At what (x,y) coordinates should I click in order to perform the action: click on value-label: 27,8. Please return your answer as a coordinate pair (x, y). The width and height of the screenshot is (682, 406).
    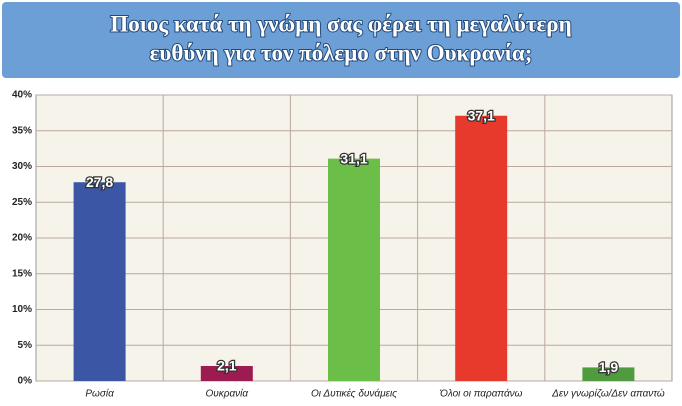
    Looking at the image, I should click on (99, 182).